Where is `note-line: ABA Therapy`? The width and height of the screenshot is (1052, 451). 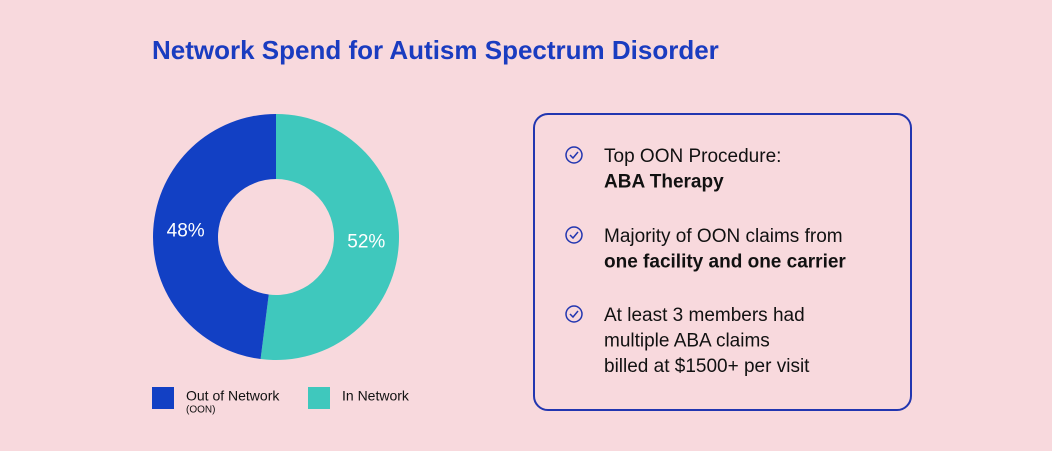
note-line: ABA Therapy is located at coordinates (664, 182).